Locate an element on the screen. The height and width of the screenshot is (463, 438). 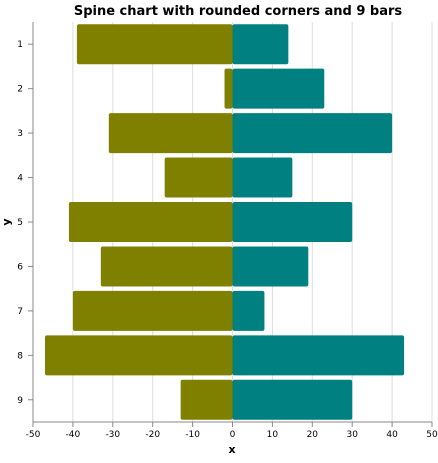
y-tick-label: 2 is located at coordinates (20, 90).